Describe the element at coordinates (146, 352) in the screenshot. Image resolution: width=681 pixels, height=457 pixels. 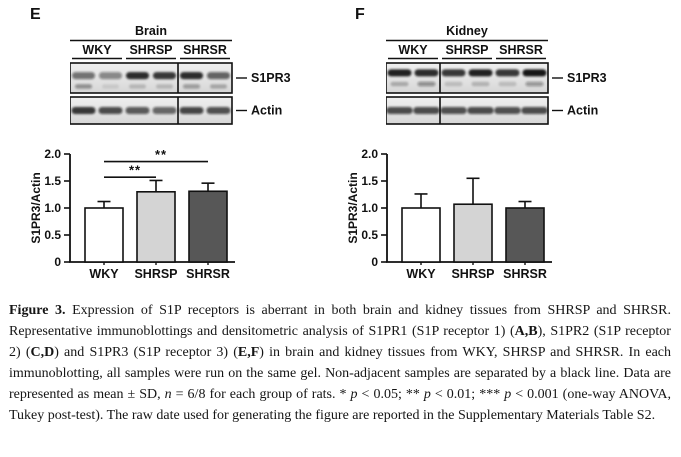
I see `caption-segment: ) and S1PR3 (S1P receptor 3) (` at that location.